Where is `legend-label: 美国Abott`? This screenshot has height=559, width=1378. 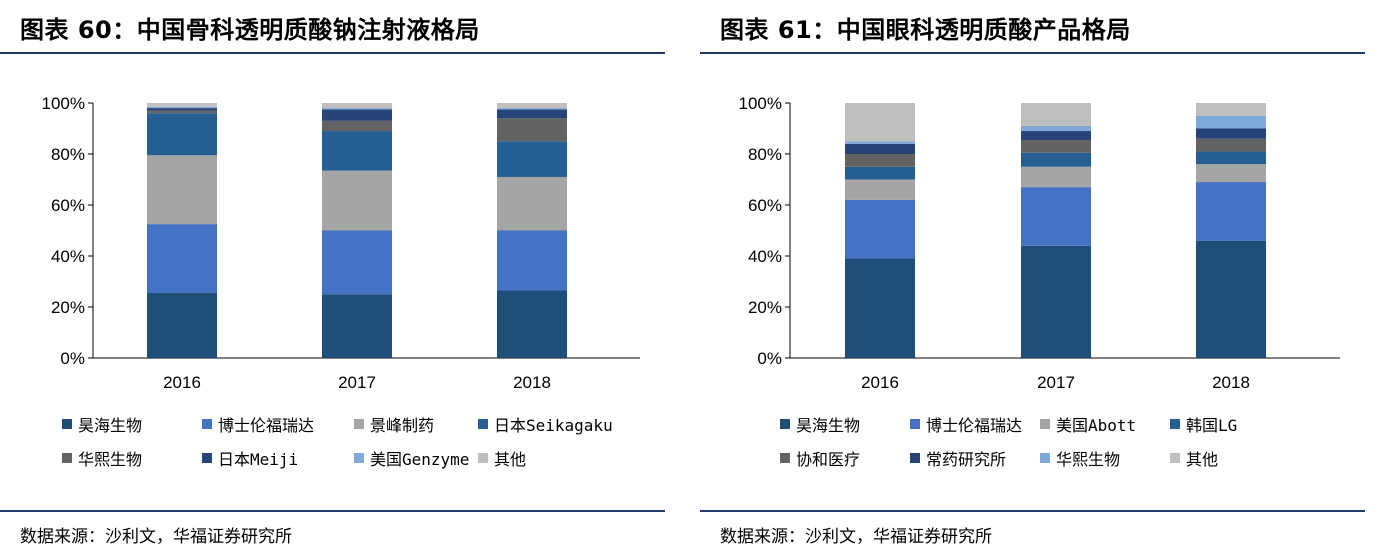 legend-label: 美国Abott is located at coordinates (1096, 425).